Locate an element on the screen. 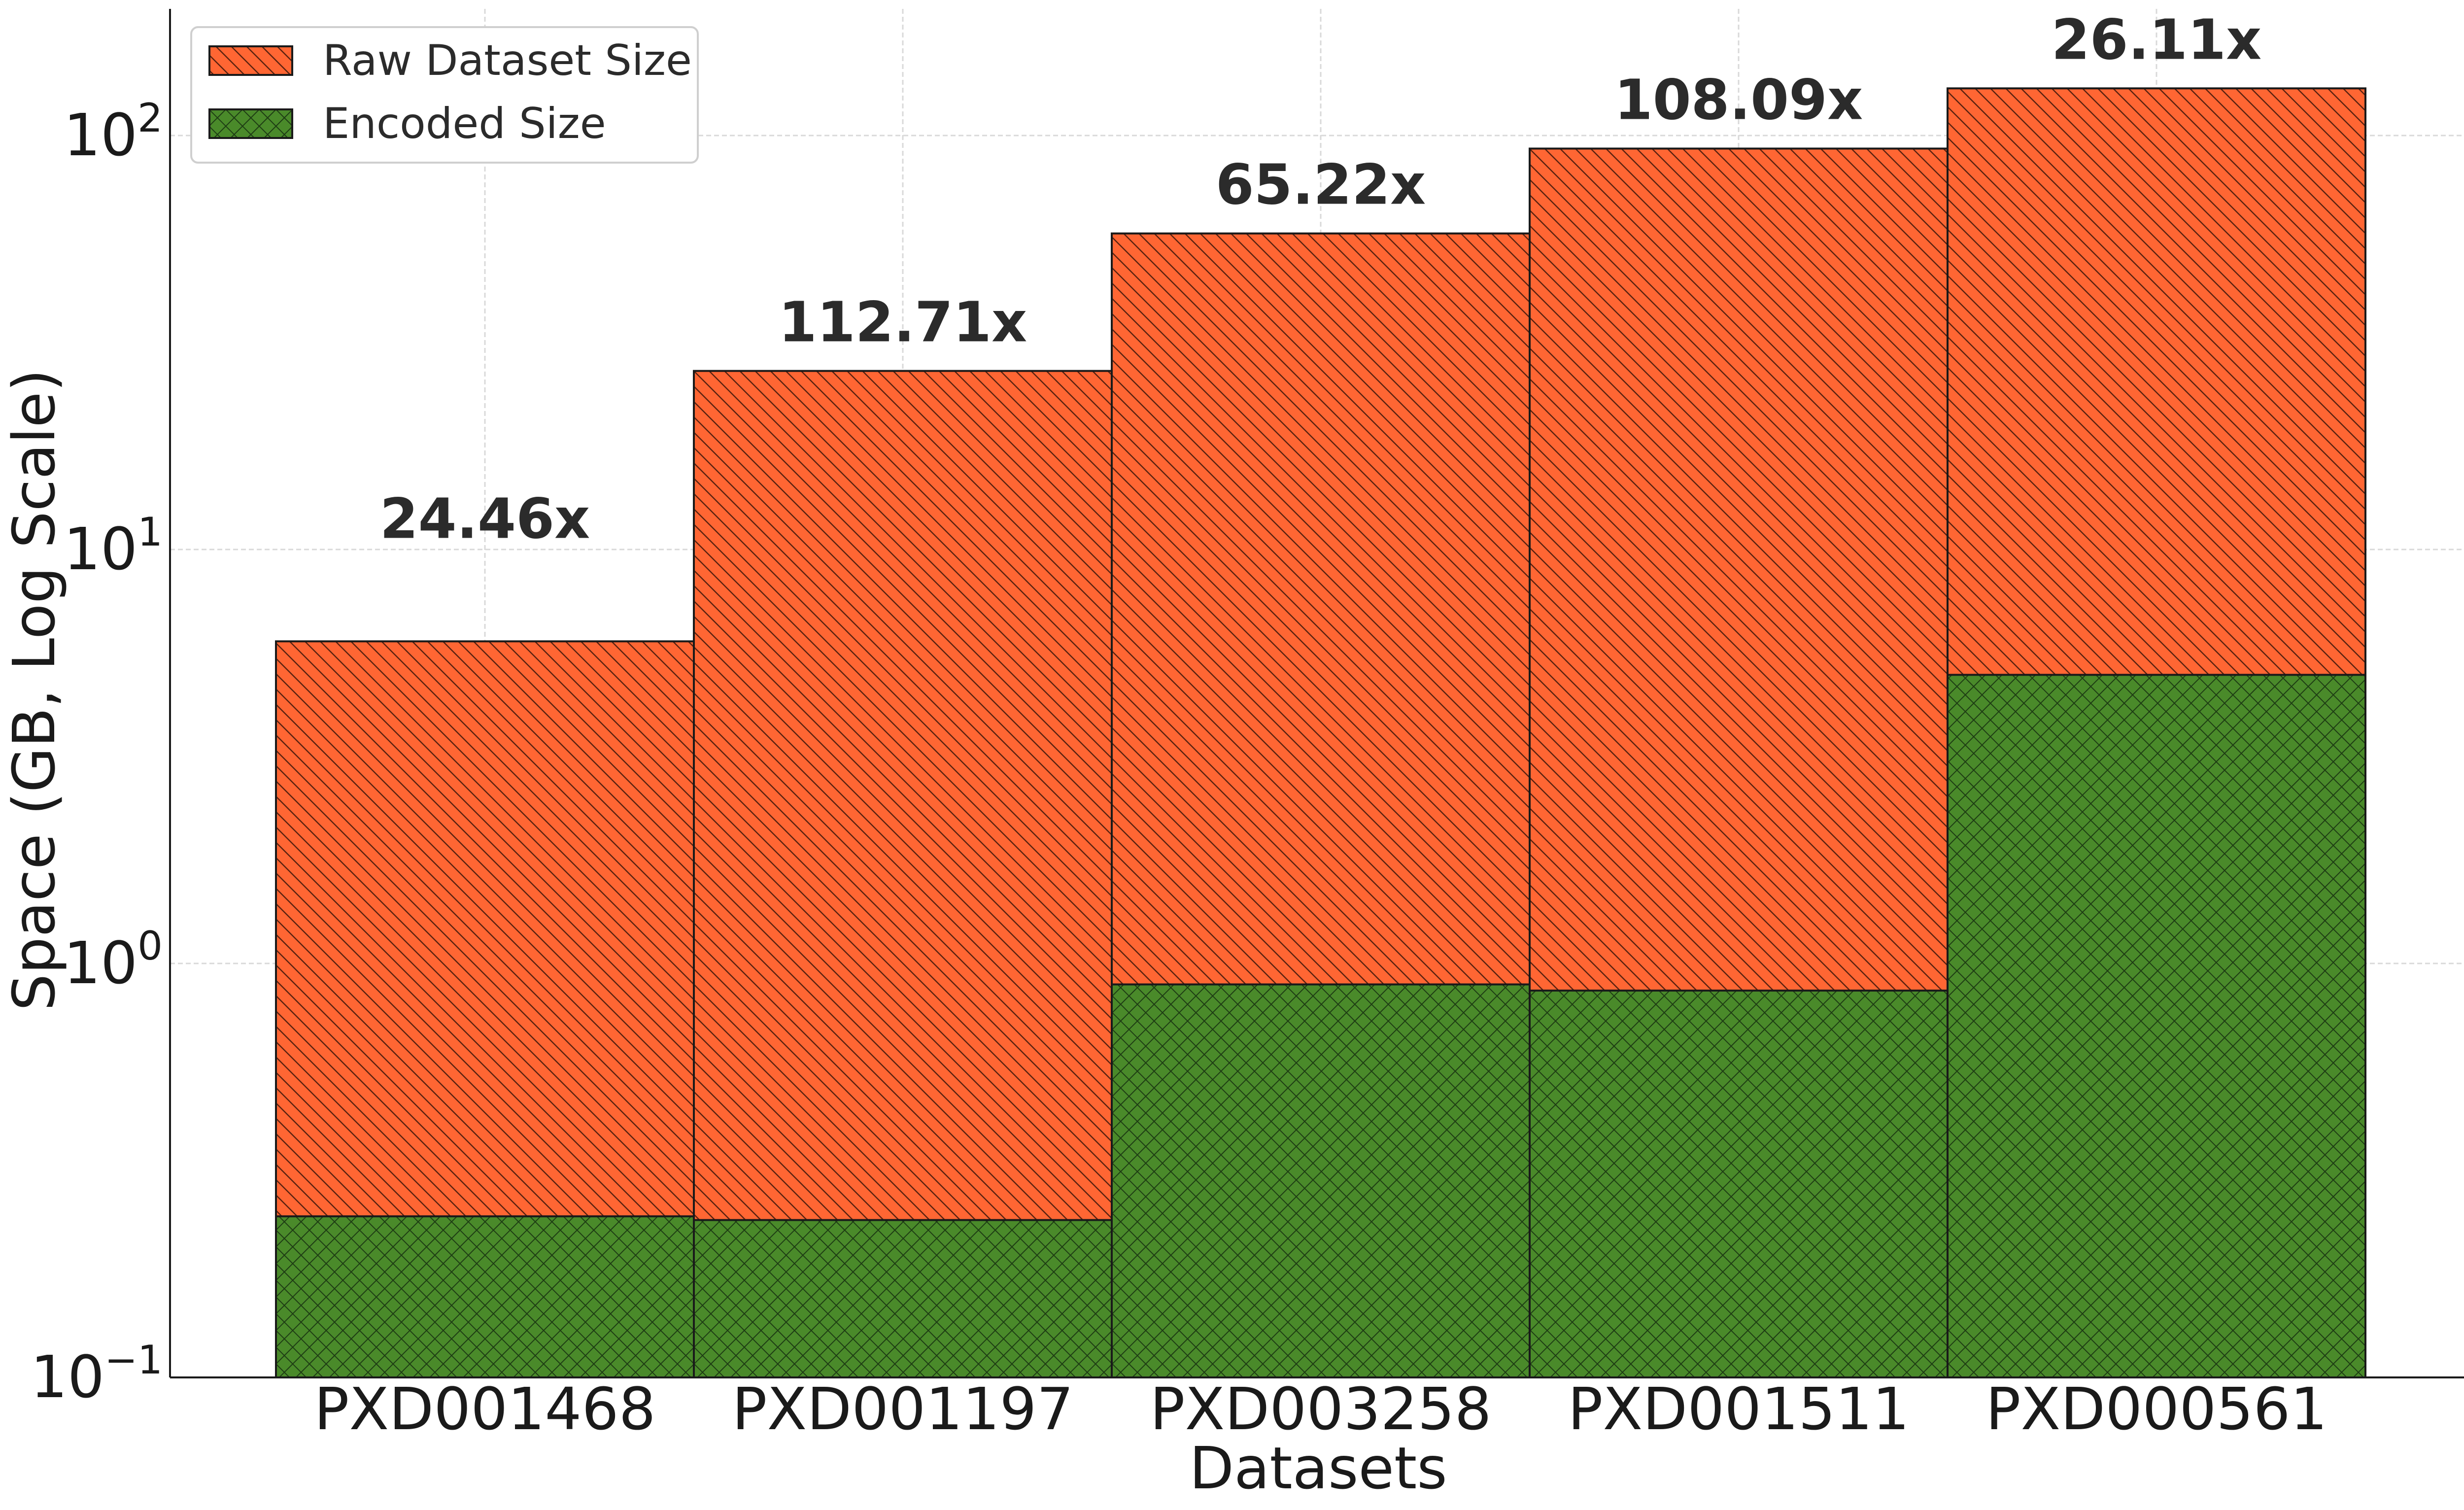  y-tick-label: 10⁻¹ is located at coordinates (97, 1374).